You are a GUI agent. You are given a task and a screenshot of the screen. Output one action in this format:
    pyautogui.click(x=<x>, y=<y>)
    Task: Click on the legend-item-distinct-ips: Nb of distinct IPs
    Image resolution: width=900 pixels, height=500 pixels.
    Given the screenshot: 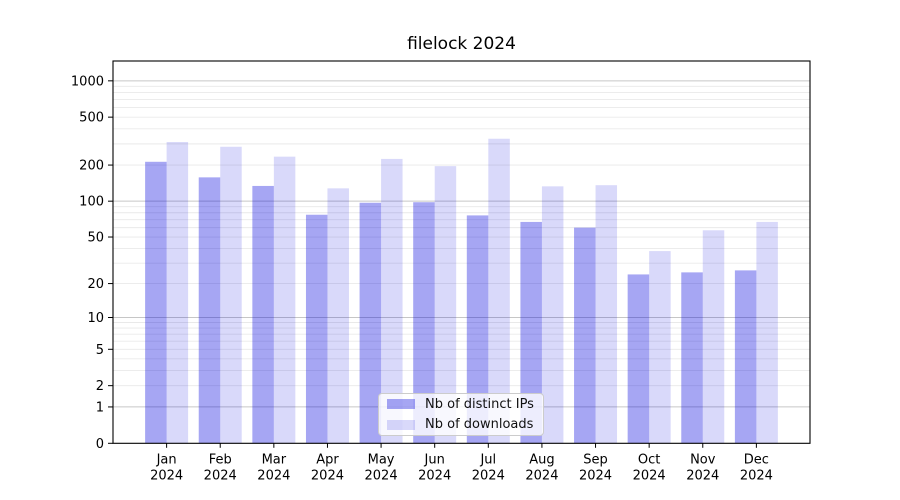 What is the action you would take?
    pyautogui.click(x=461, y=404)
    